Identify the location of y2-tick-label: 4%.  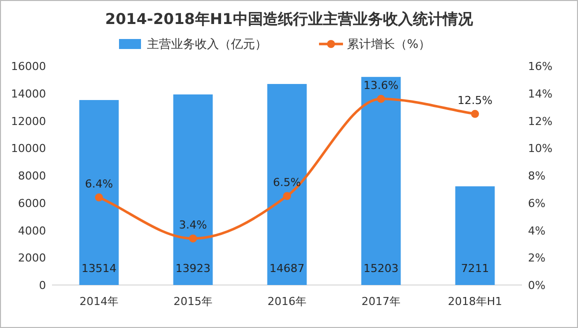
(537, 231).